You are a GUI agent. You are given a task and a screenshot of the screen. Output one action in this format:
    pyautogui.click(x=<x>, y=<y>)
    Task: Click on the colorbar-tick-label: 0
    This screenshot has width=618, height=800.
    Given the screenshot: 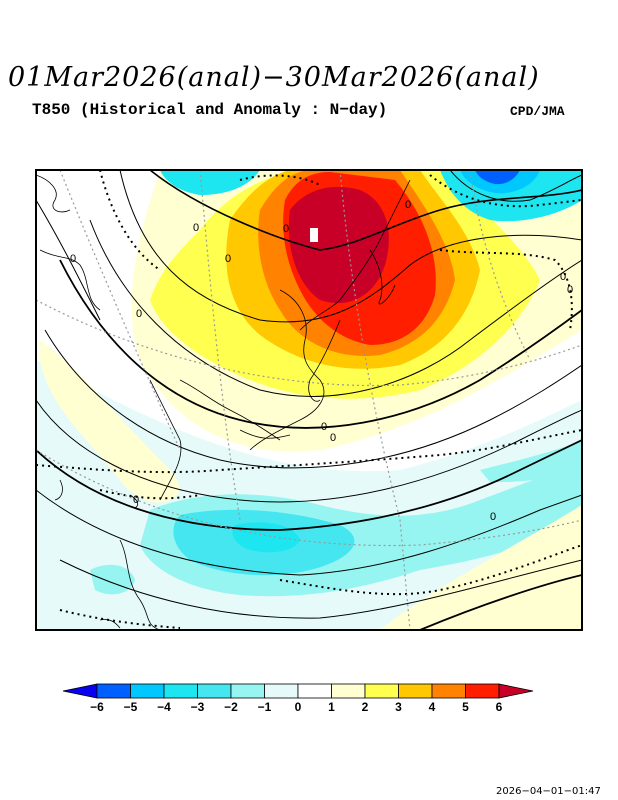 What is the action you would take?
    pyautogui.click(x=298, y=707)
    